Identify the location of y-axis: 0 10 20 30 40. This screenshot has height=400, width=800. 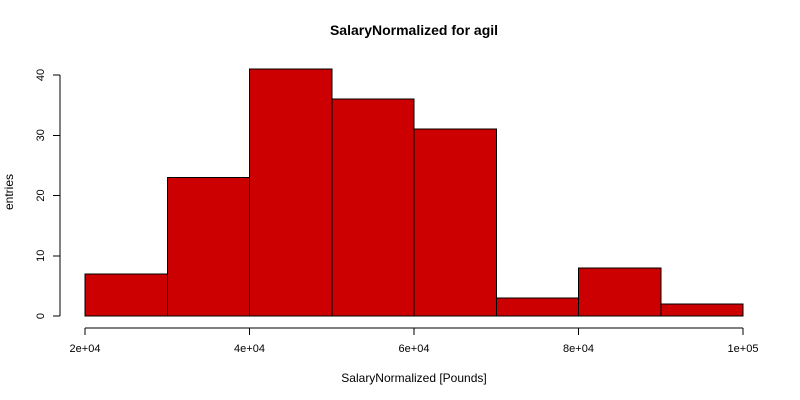
(48, 194).